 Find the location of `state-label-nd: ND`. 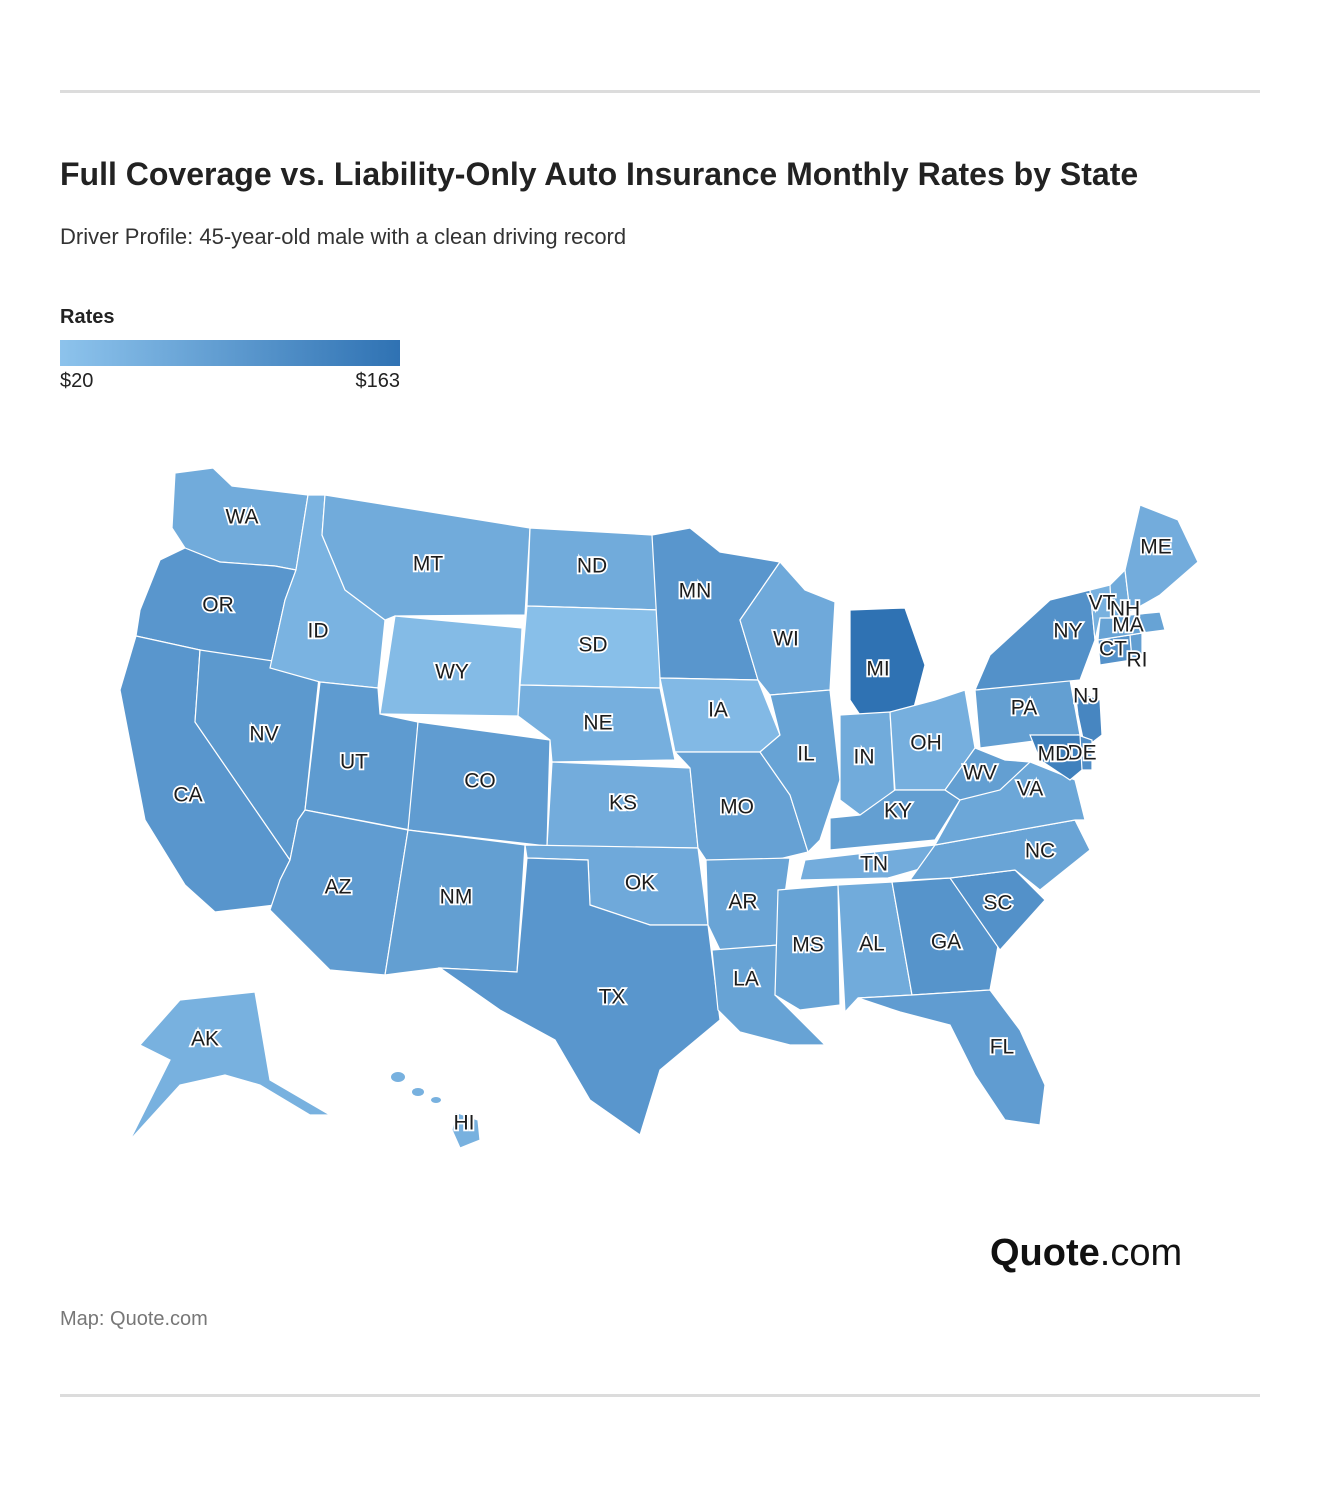

state-label-nd: ND is located at coordinates (592, 566).